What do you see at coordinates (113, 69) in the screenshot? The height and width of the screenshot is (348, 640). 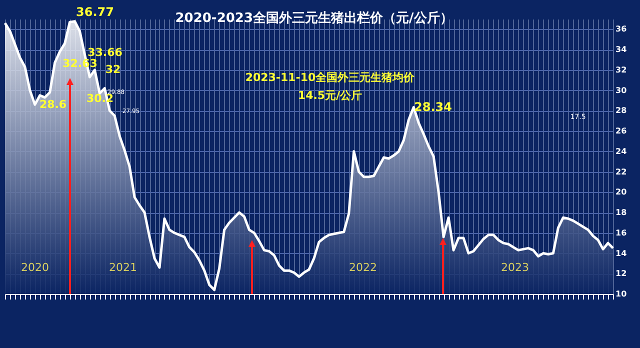 I see `annotation: 32` at bounding box center [113, 69].